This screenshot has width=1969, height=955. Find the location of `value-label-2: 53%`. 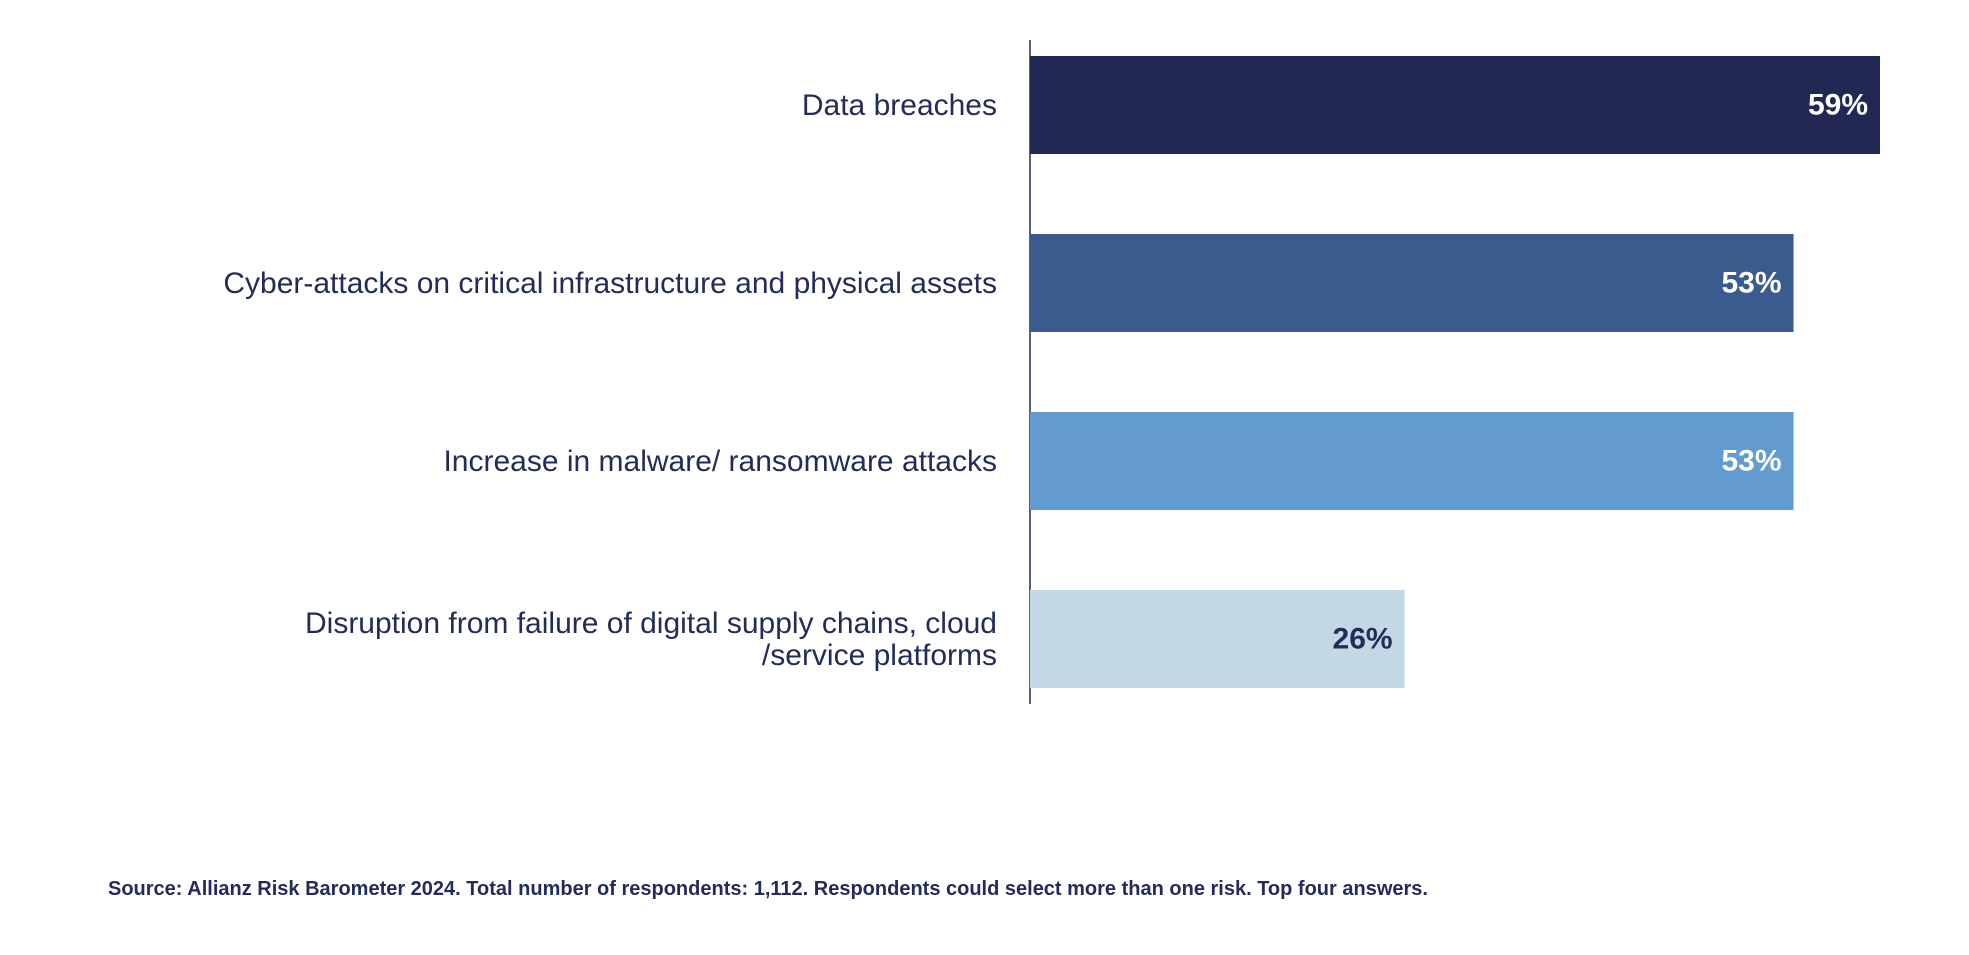

value-label-2: 53% is located at coordinates (1752, 283).